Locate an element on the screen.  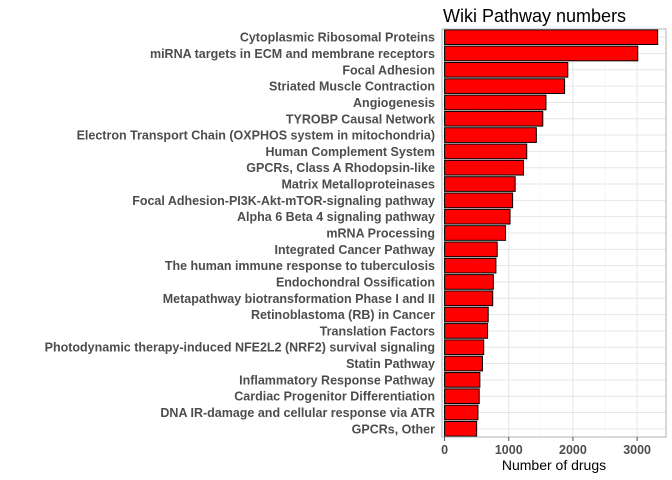
x-tick-label: 3000 is located at coordinates (637, 450).